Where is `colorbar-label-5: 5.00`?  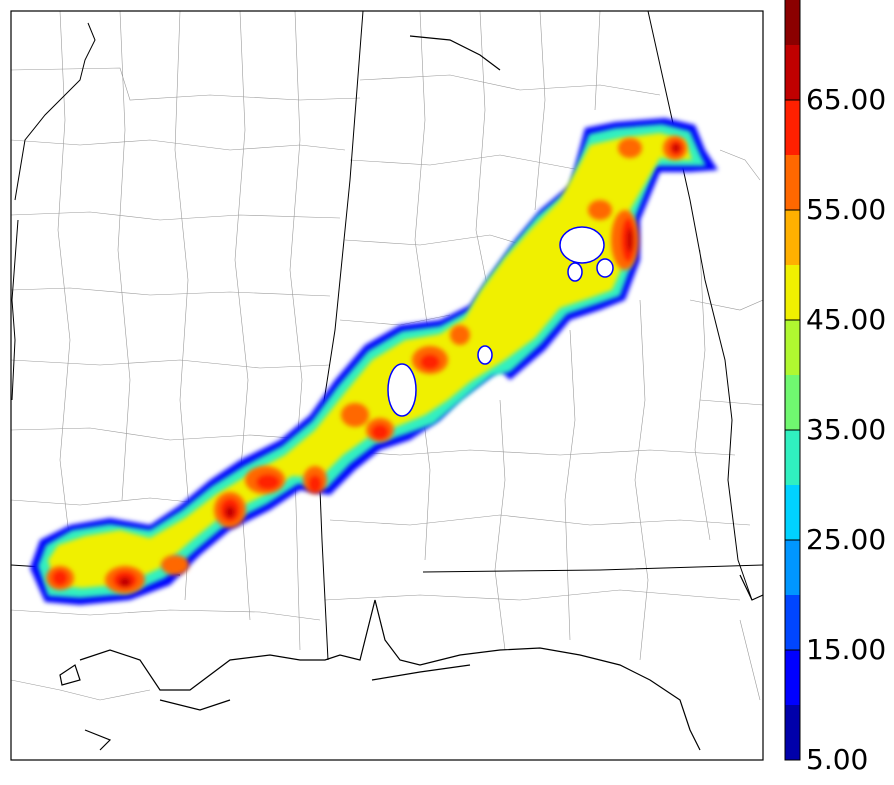 colorbar-label-5: 5.00 is located at coordinates (837, 759).